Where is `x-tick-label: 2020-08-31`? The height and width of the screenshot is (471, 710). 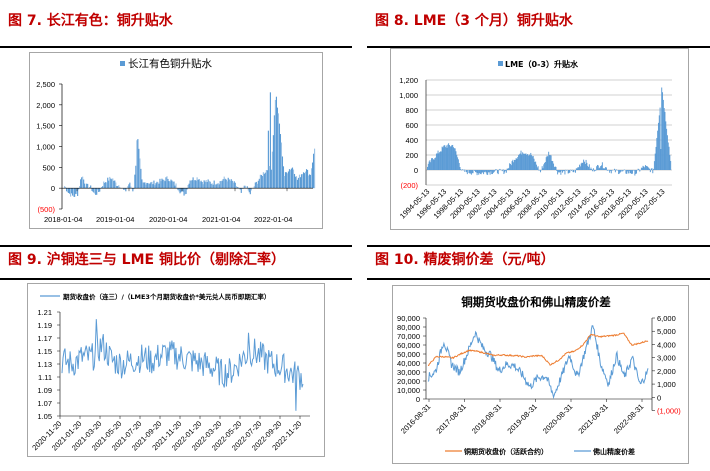
x-tick-label: 2020-08-31 is located at coordinates (557, 418).